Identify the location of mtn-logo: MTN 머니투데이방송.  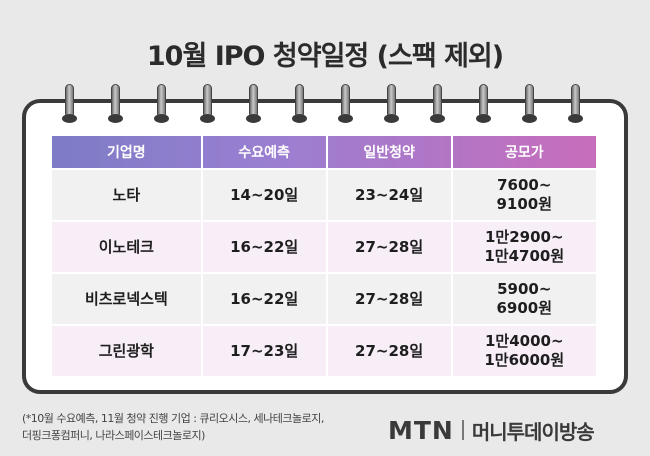
(491, 430).